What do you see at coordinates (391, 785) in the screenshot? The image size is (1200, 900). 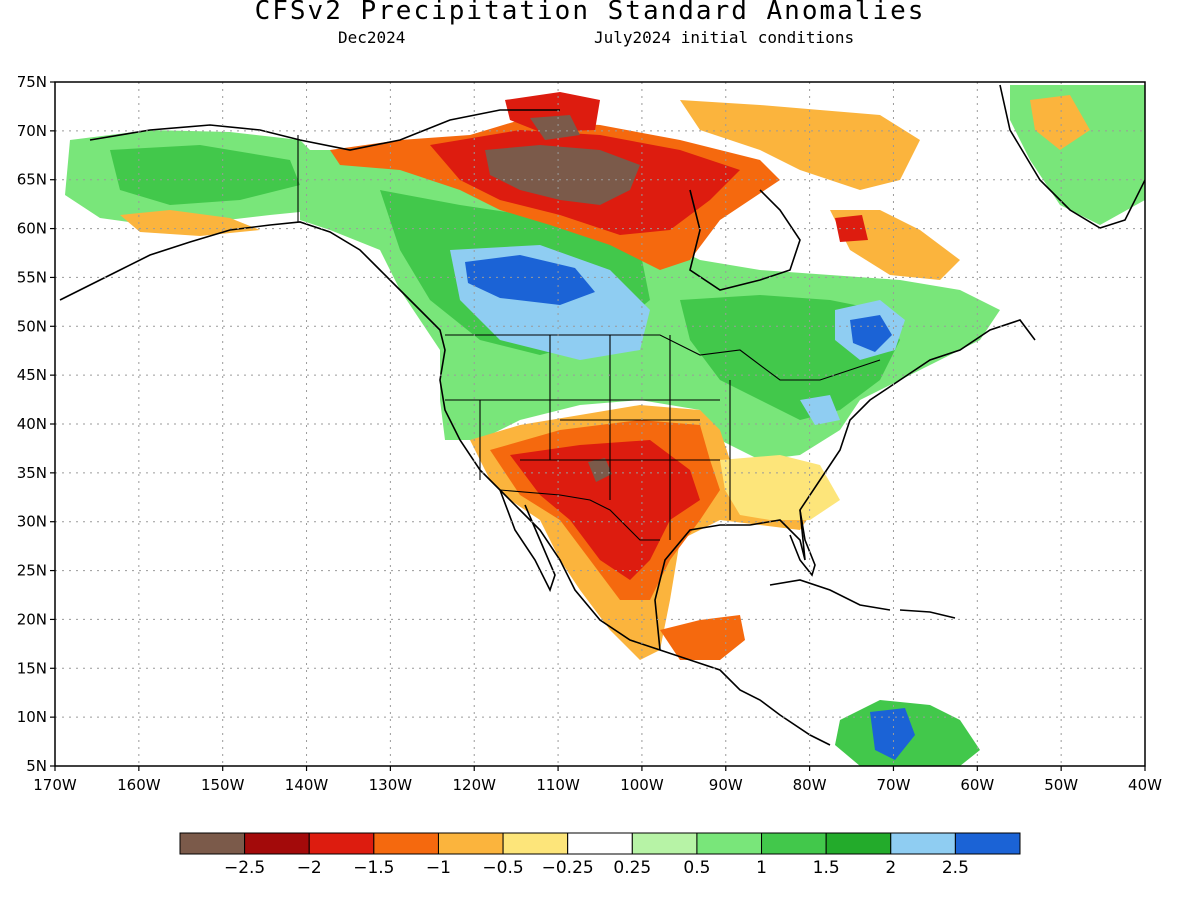 I see `lon-tick-label: 130W` at bounding box center [391, 785].